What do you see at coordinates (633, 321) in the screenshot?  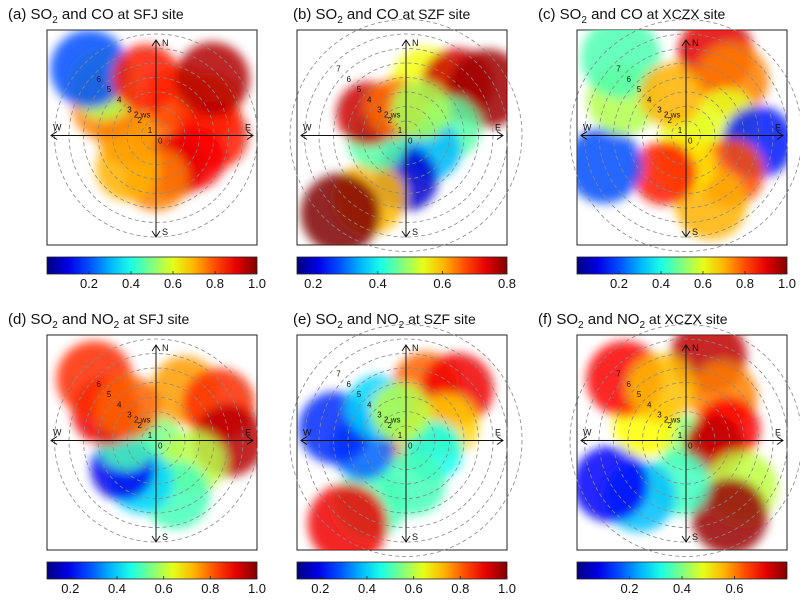 I see `panel-title: (f) SO2 and NO2 at XCZX site` at bounding box center [633, 321].